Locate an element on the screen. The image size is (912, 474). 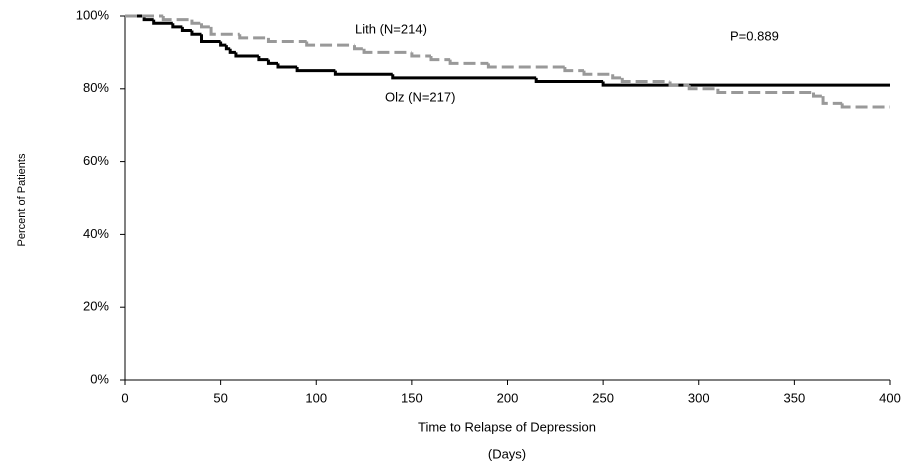
y-tick-label: 20% is located at coordinates (96, 306).